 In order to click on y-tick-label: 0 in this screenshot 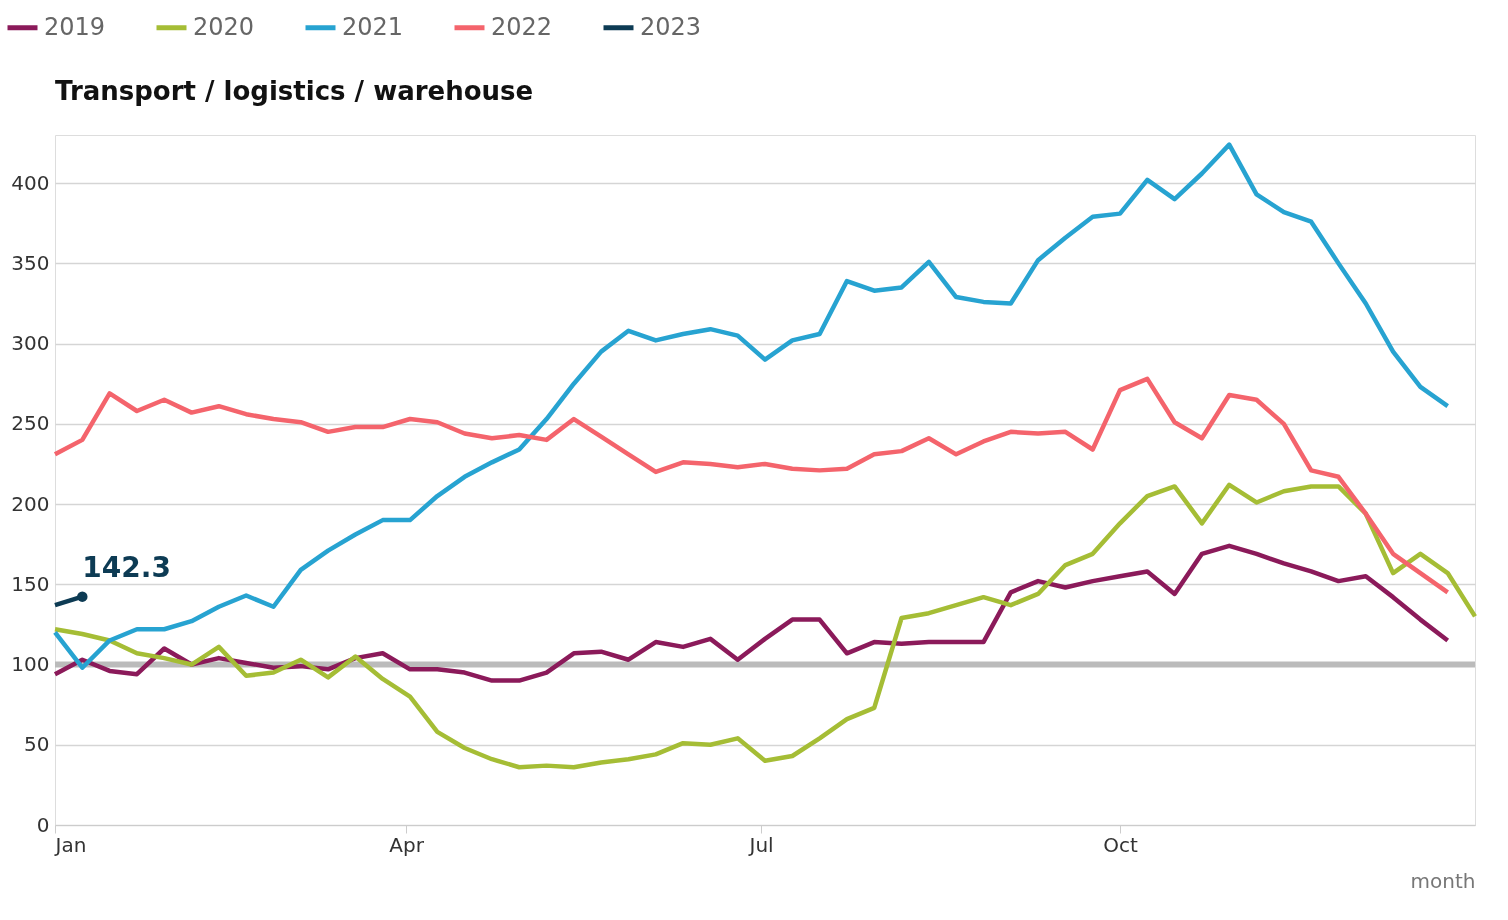, I will do `click(43, 824)`.